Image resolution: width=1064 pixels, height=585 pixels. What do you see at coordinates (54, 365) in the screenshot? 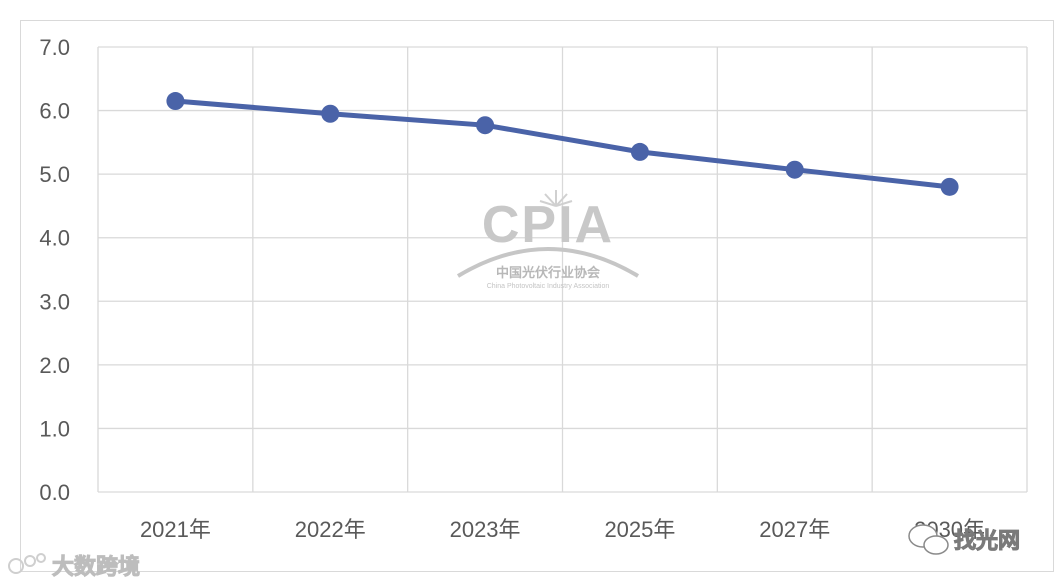
I see `y-tick-label: 2.0` at bounding box center [54, 365].